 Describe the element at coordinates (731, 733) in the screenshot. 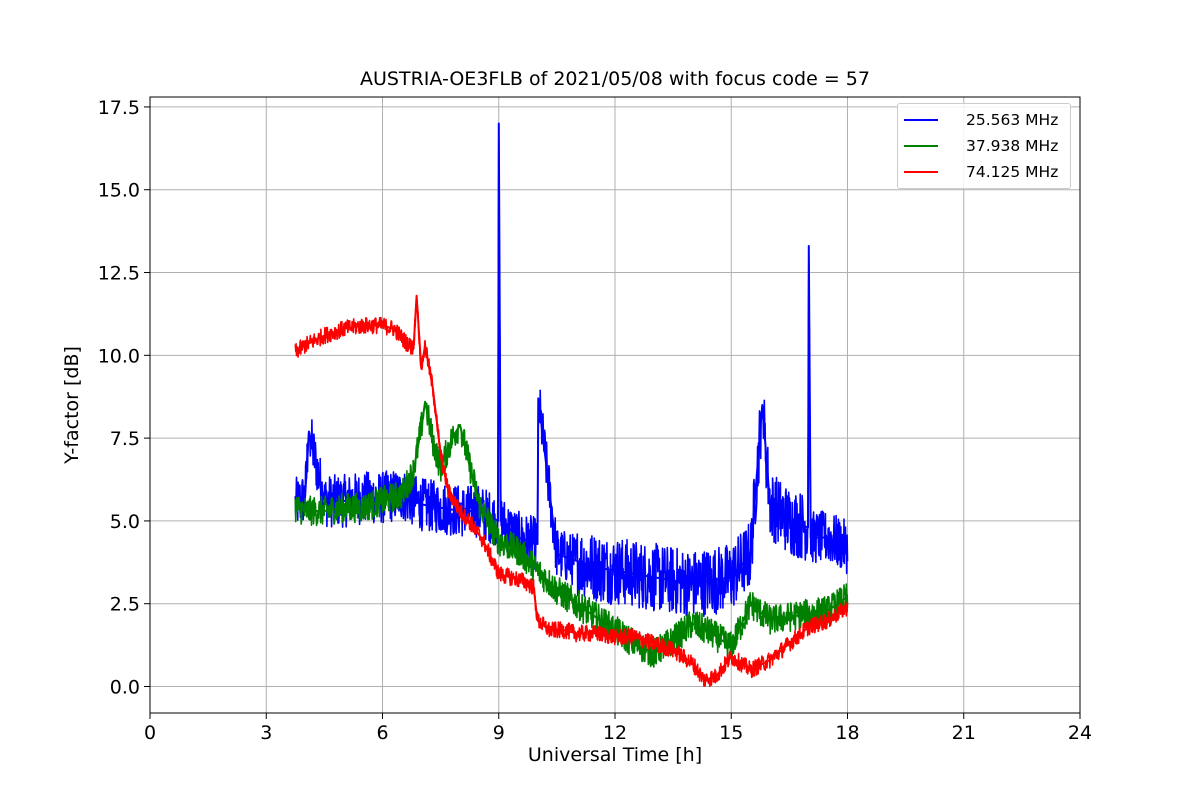

I see `x-tick-label: 15` at that location.